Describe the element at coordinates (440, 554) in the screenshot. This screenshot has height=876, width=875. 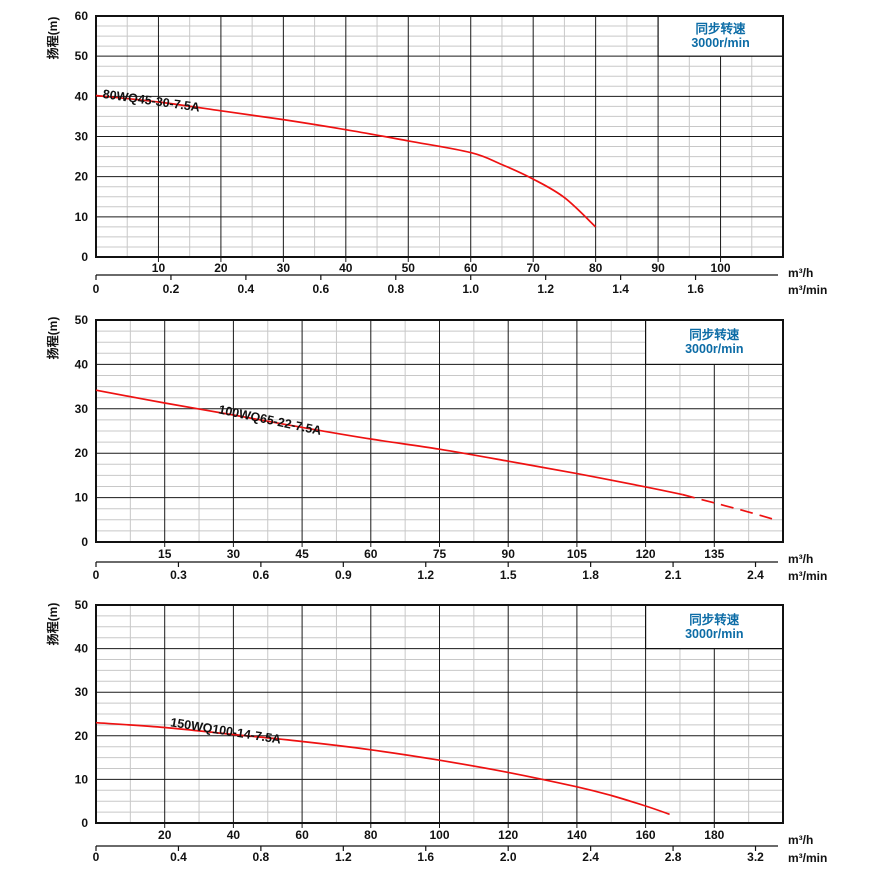
I see `x-tick-label-primary: 75` at that location.